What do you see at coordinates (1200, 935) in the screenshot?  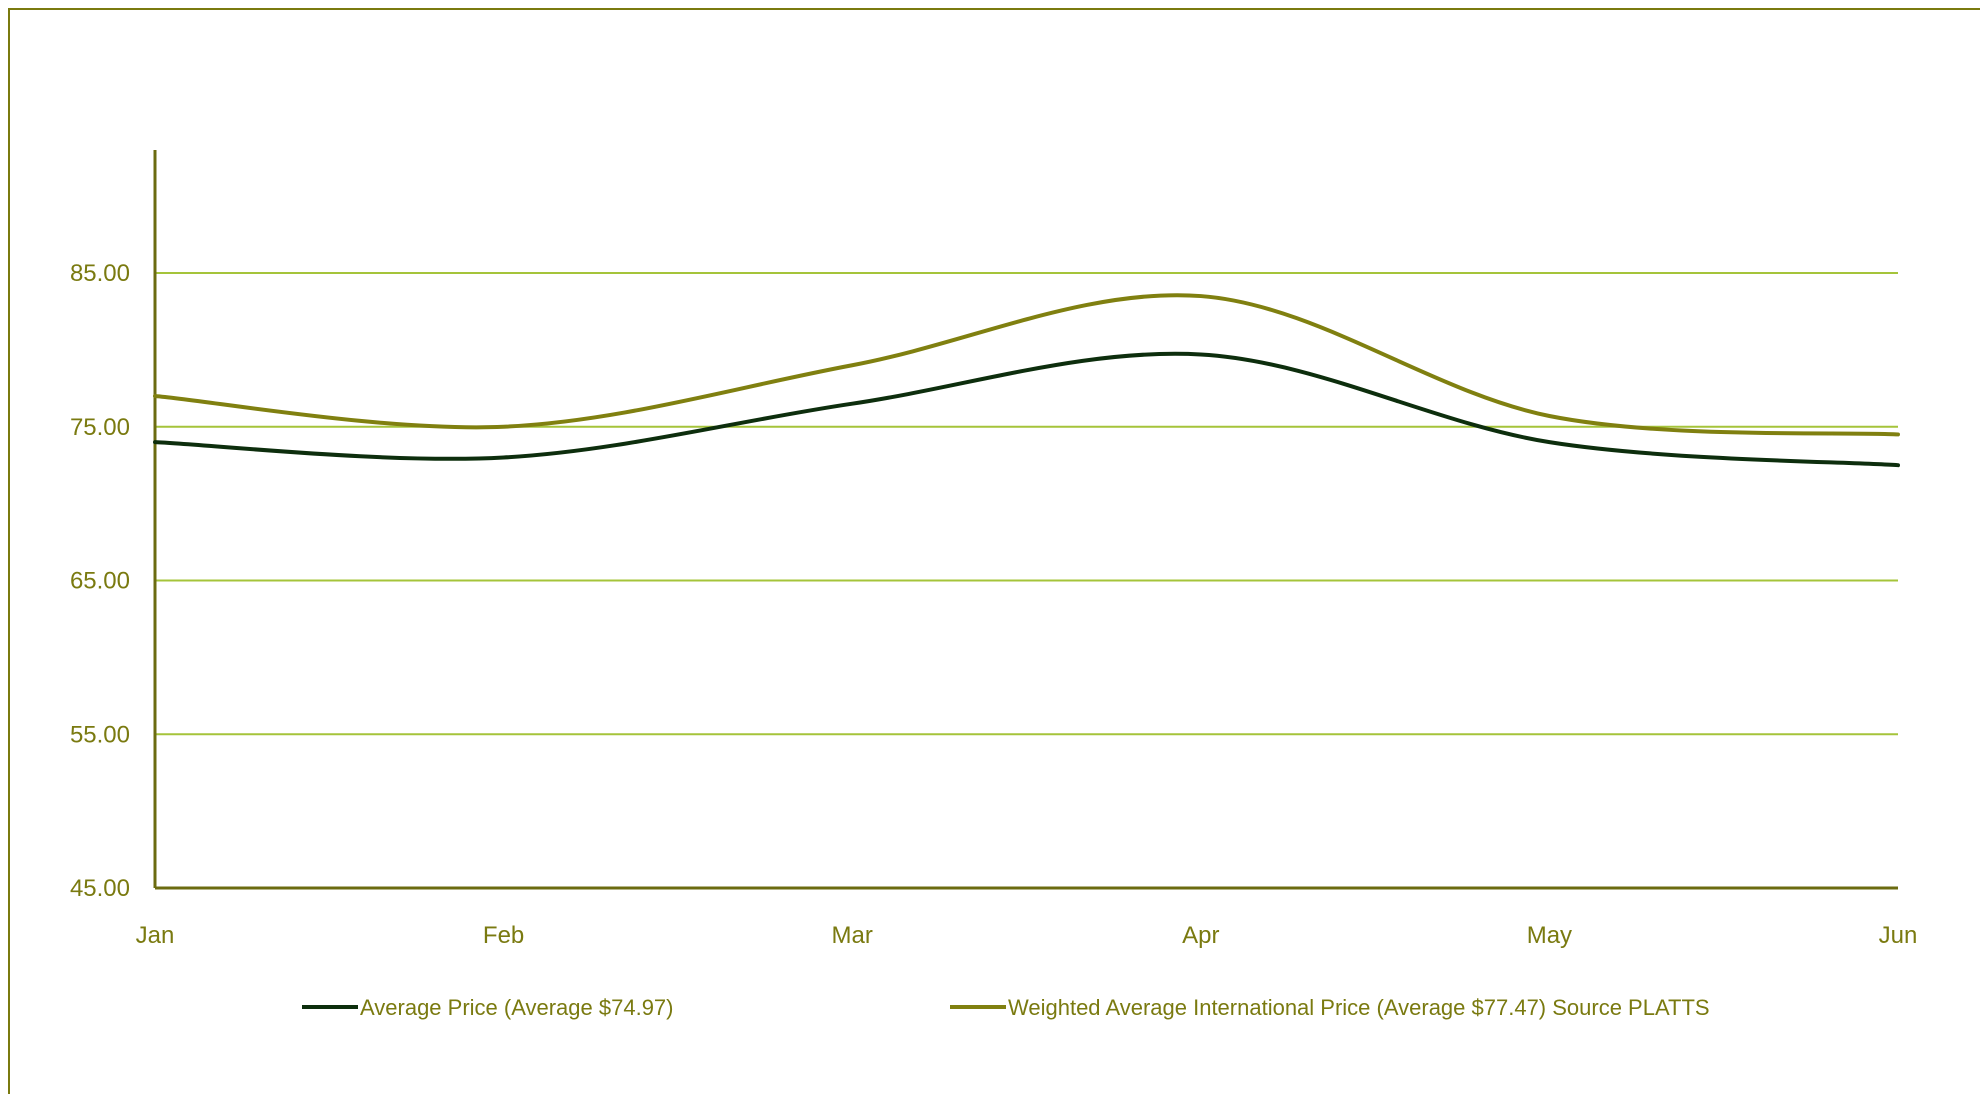 I see `x-tick-label: Apr` at bounding box center [1200, 935].